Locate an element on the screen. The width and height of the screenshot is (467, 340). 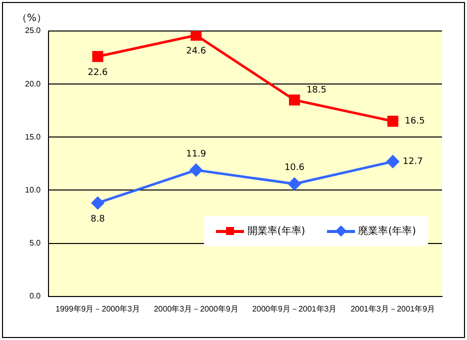
y-tick-label: 20.0 is located at coordinates (33, 83).